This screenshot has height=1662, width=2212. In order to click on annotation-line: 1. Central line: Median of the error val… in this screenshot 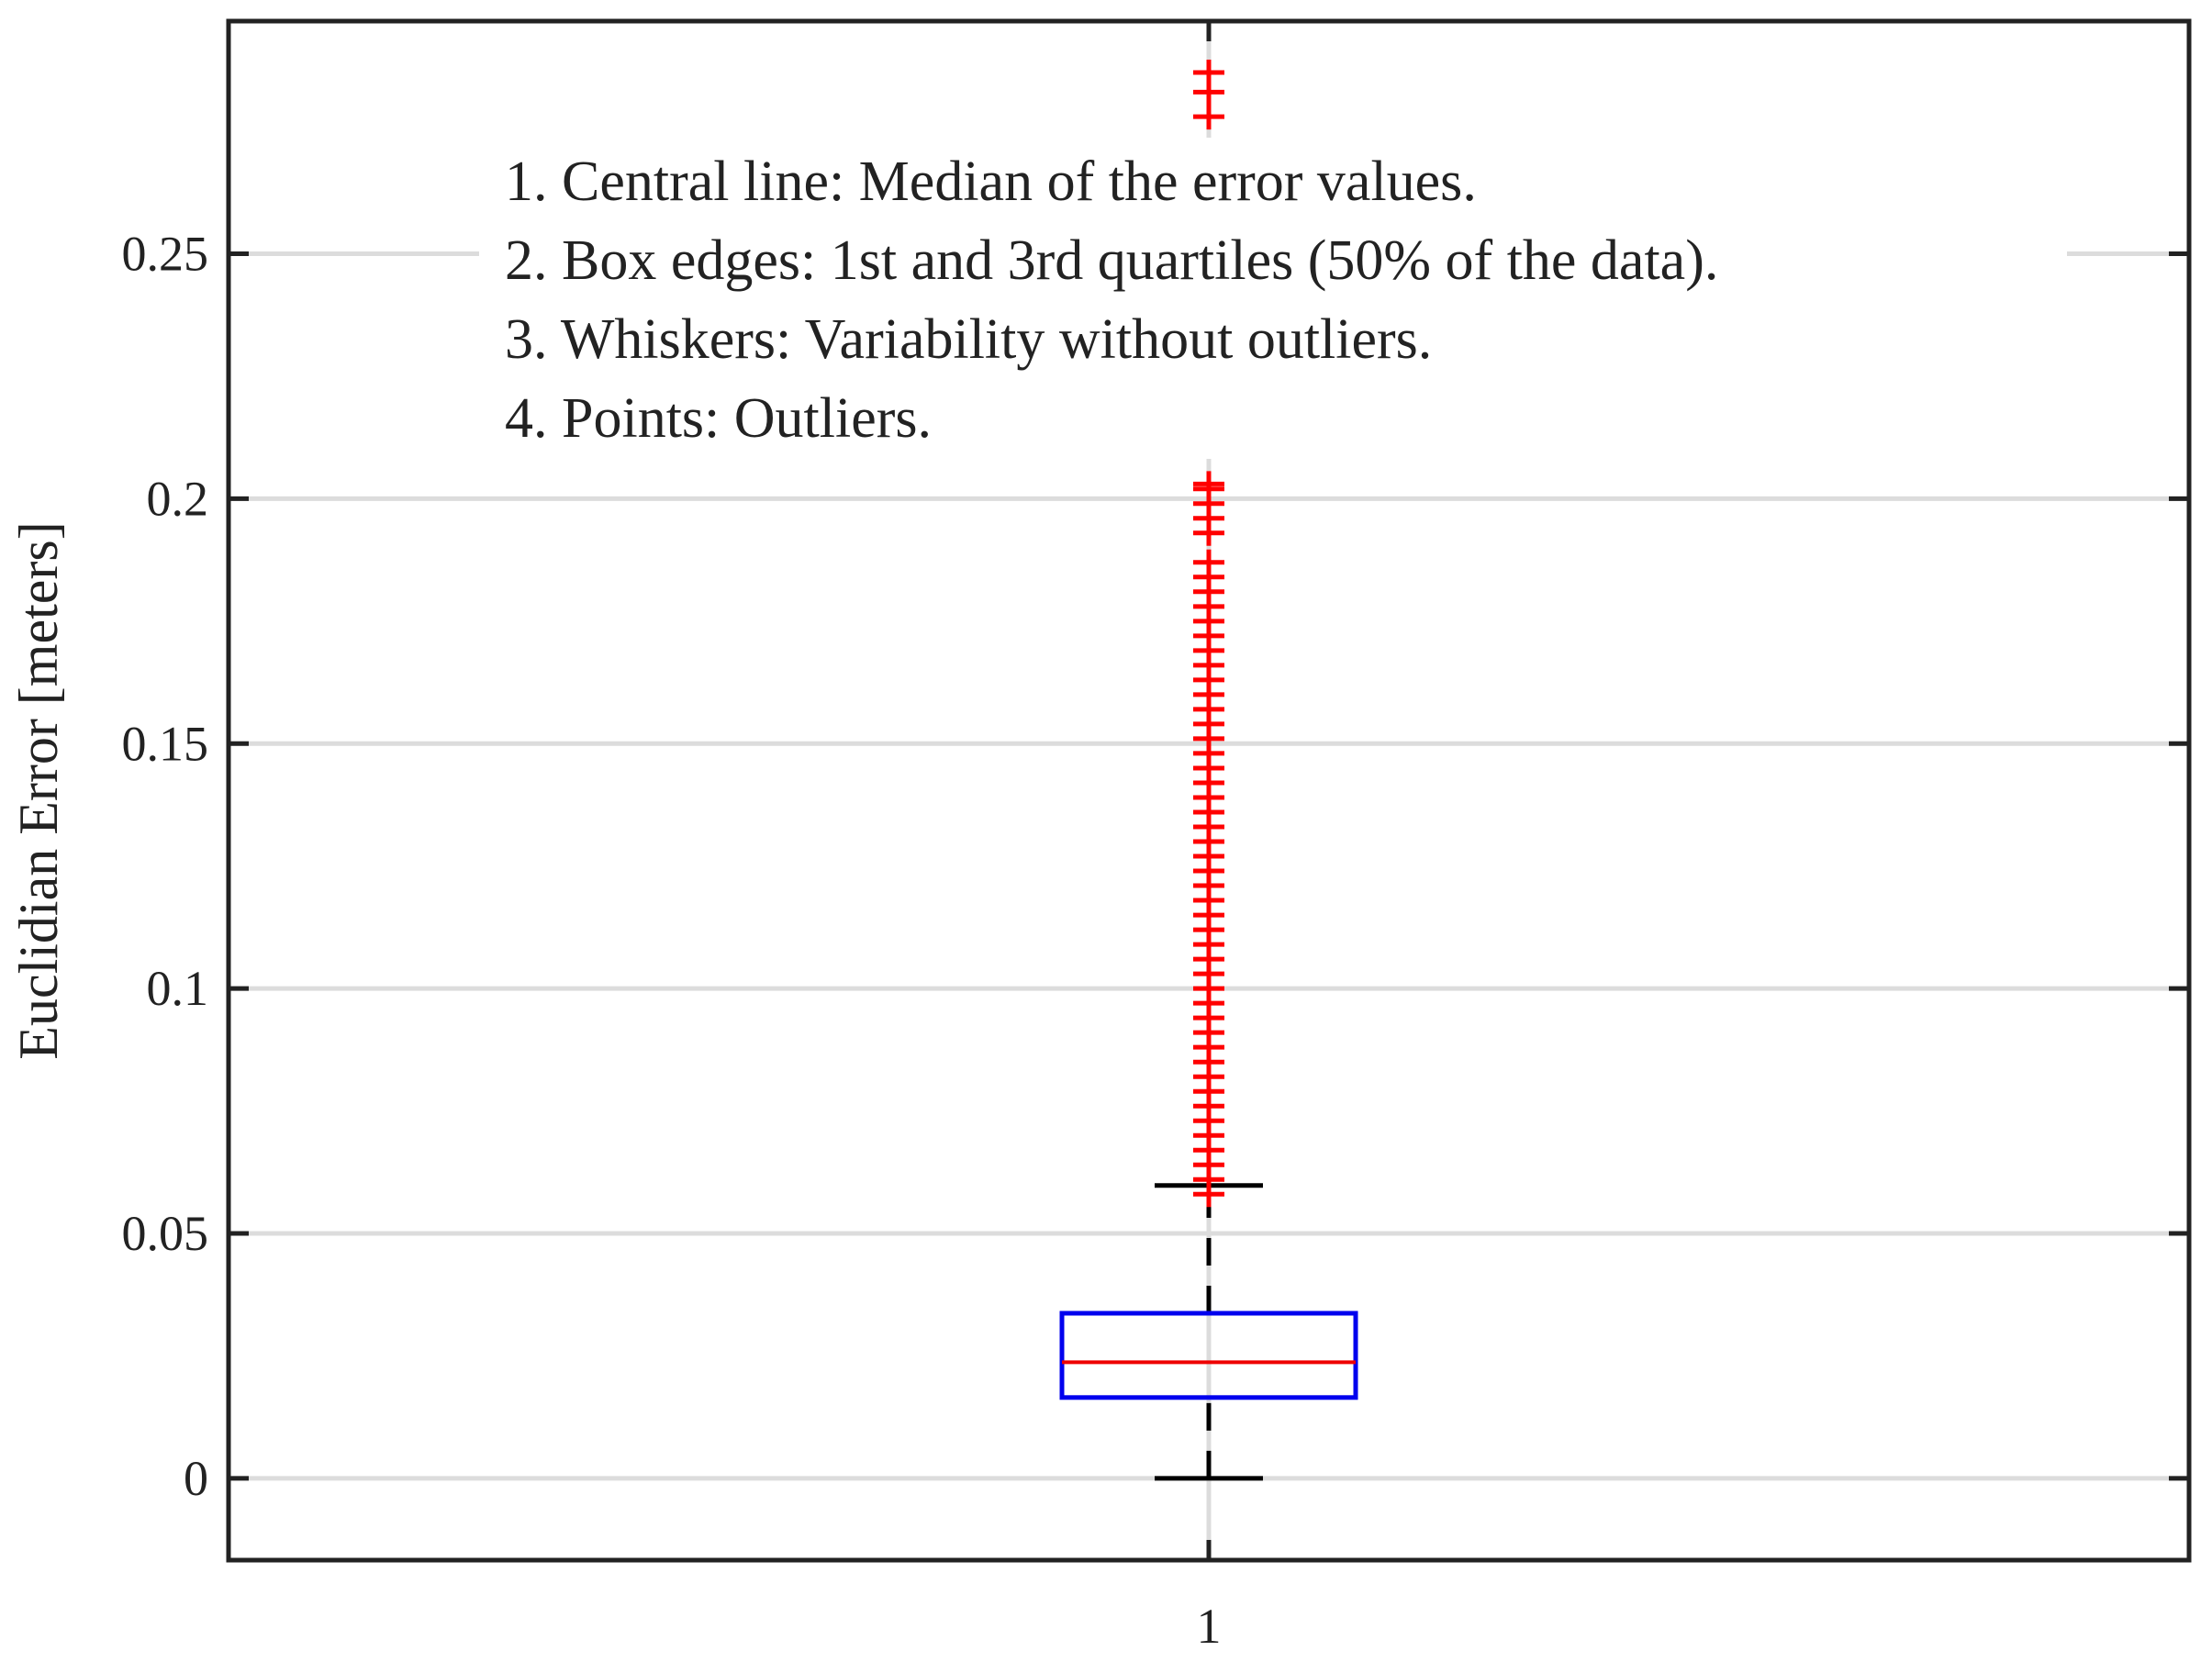, I will do `click(991, 182)`.